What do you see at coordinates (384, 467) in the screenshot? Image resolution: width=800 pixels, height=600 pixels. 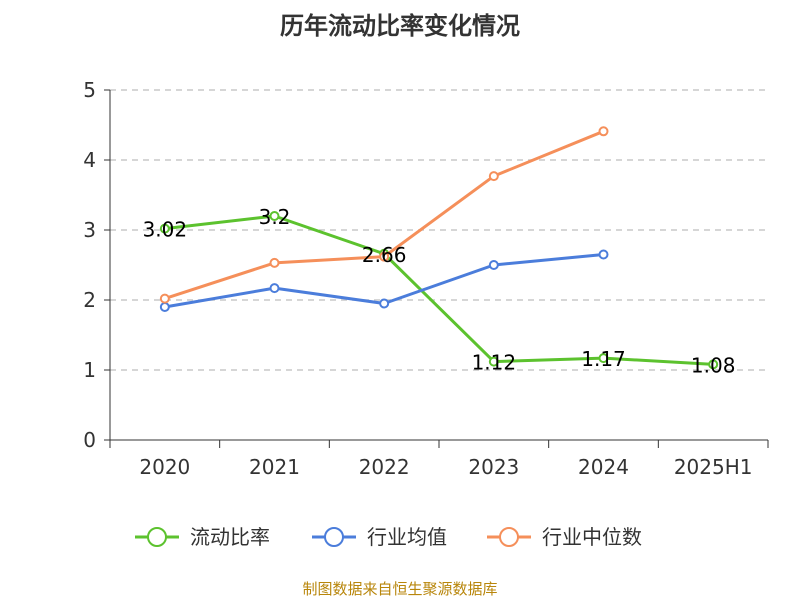 I see `x-tick-label: 2022` at bounding box center [384, 467].